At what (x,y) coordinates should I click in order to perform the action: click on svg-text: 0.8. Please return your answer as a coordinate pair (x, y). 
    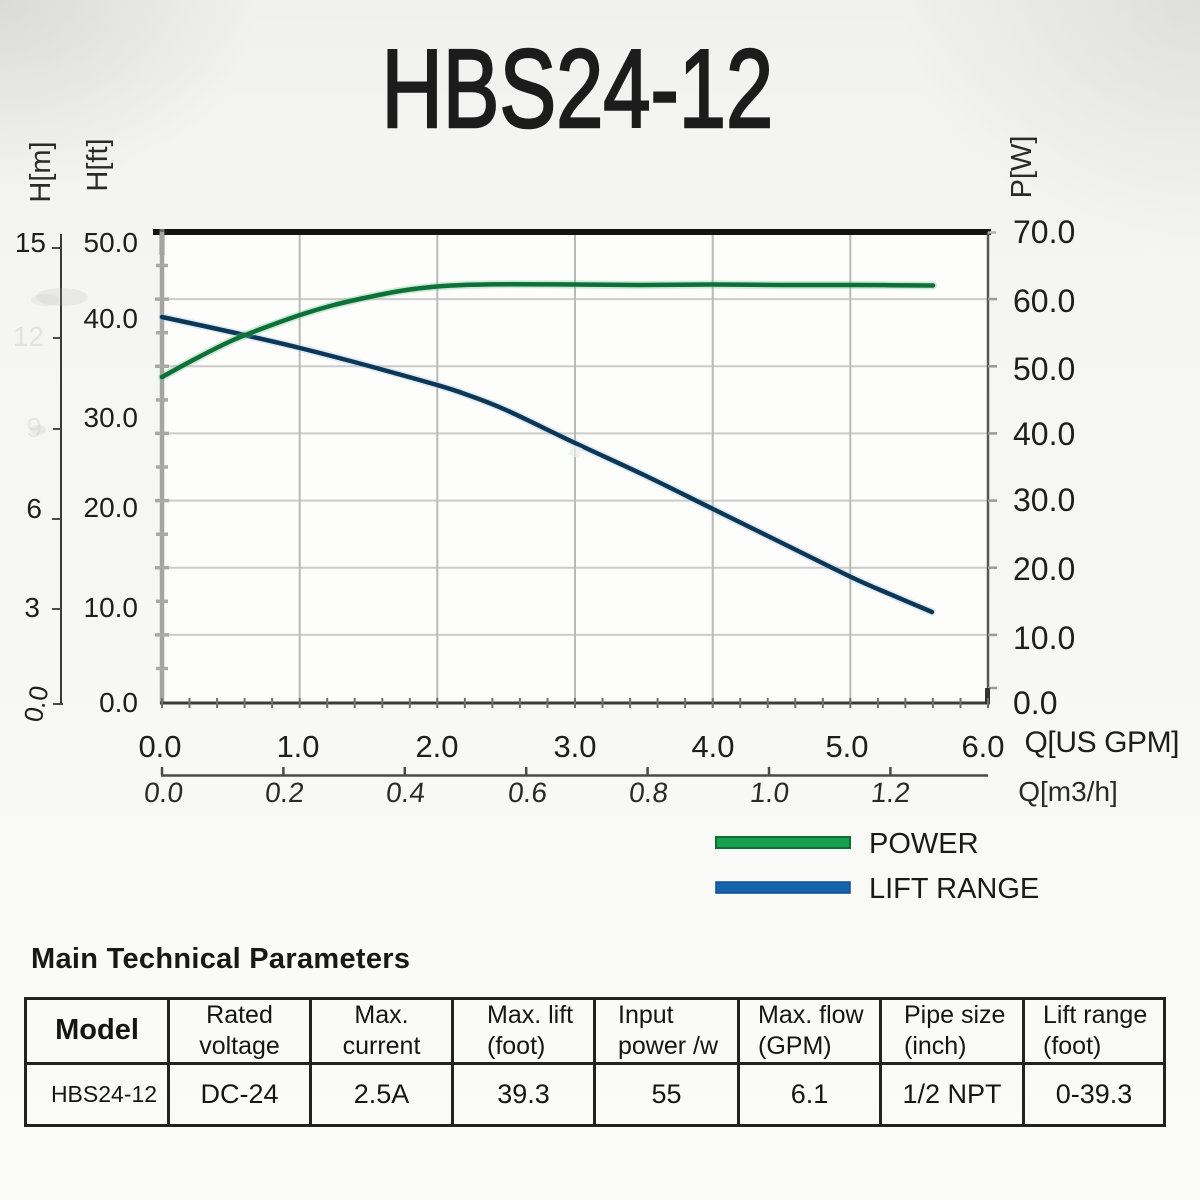
    Looking at the image, I should click on (649, 792).